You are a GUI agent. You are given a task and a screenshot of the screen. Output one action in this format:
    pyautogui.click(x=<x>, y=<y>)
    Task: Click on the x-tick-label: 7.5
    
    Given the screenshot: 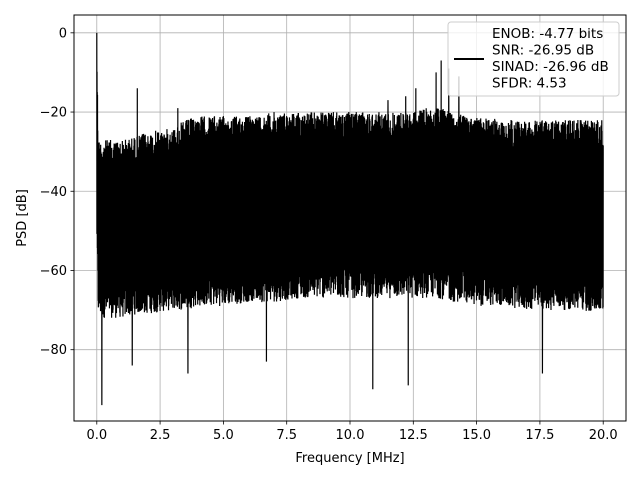 What is the action you would take?
    pyautogui.click(x=286, y=435)
    